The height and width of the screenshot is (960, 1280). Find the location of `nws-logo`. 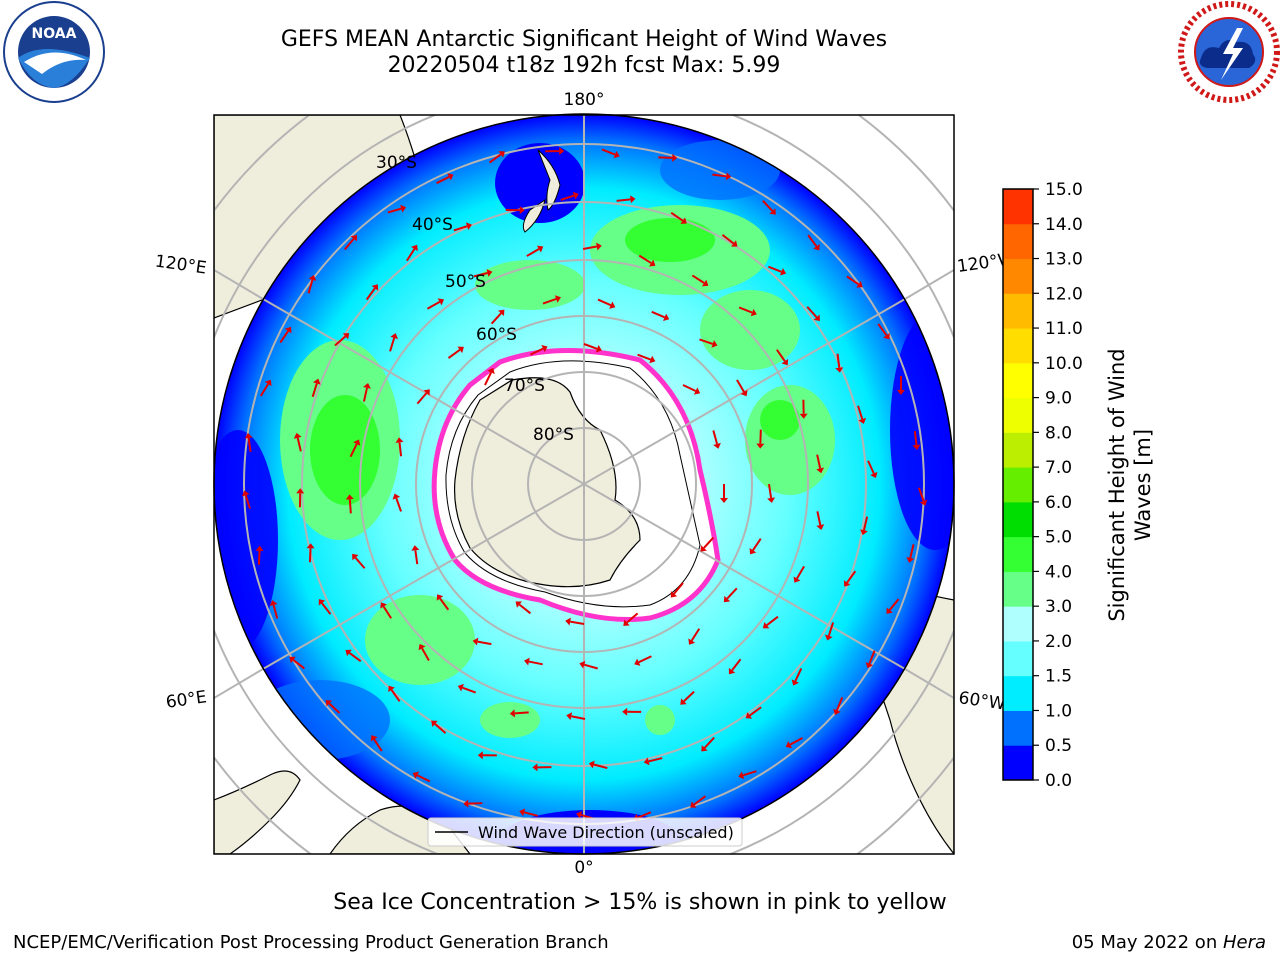

nws-logo is located at coordinates (1229, 52).